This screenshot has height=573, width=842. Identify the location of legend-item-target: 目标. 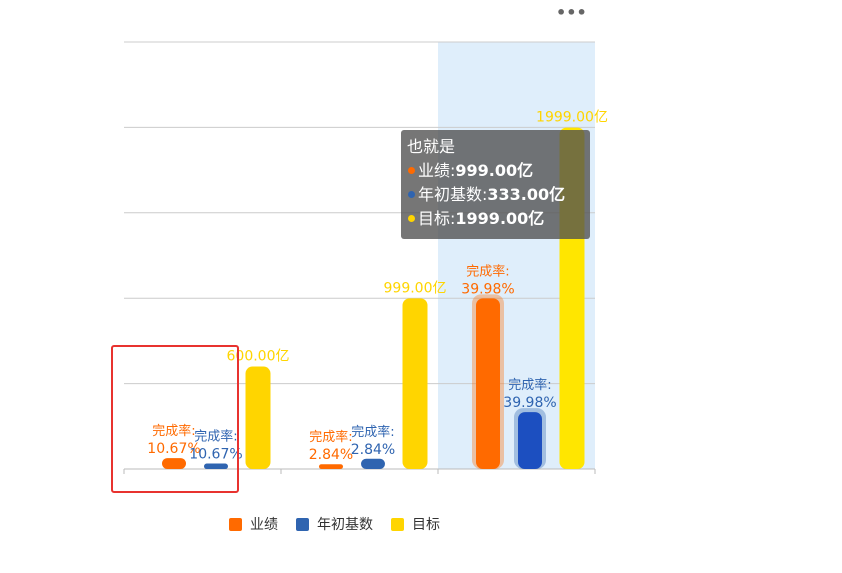
(415, 524).